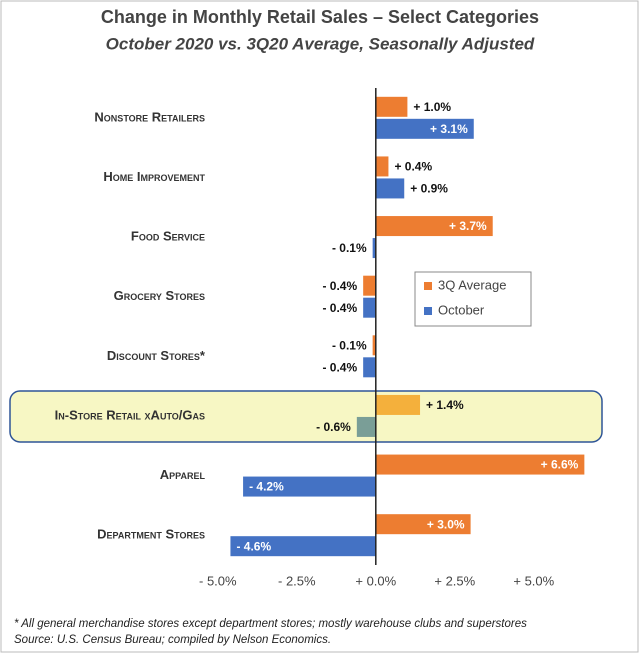 The width and height of the screenshot is (640, 659). I want to click on value-label: - 4.2%, so click(266, 487).